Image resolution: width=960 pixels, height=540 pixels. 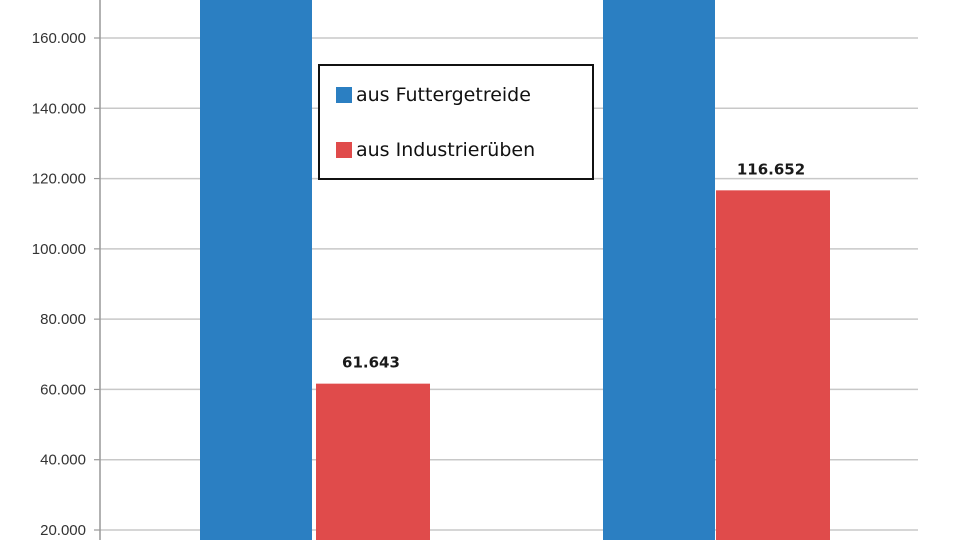 I want to click on y-axis-tick-label: 100.000, so click(x=59, y=249).